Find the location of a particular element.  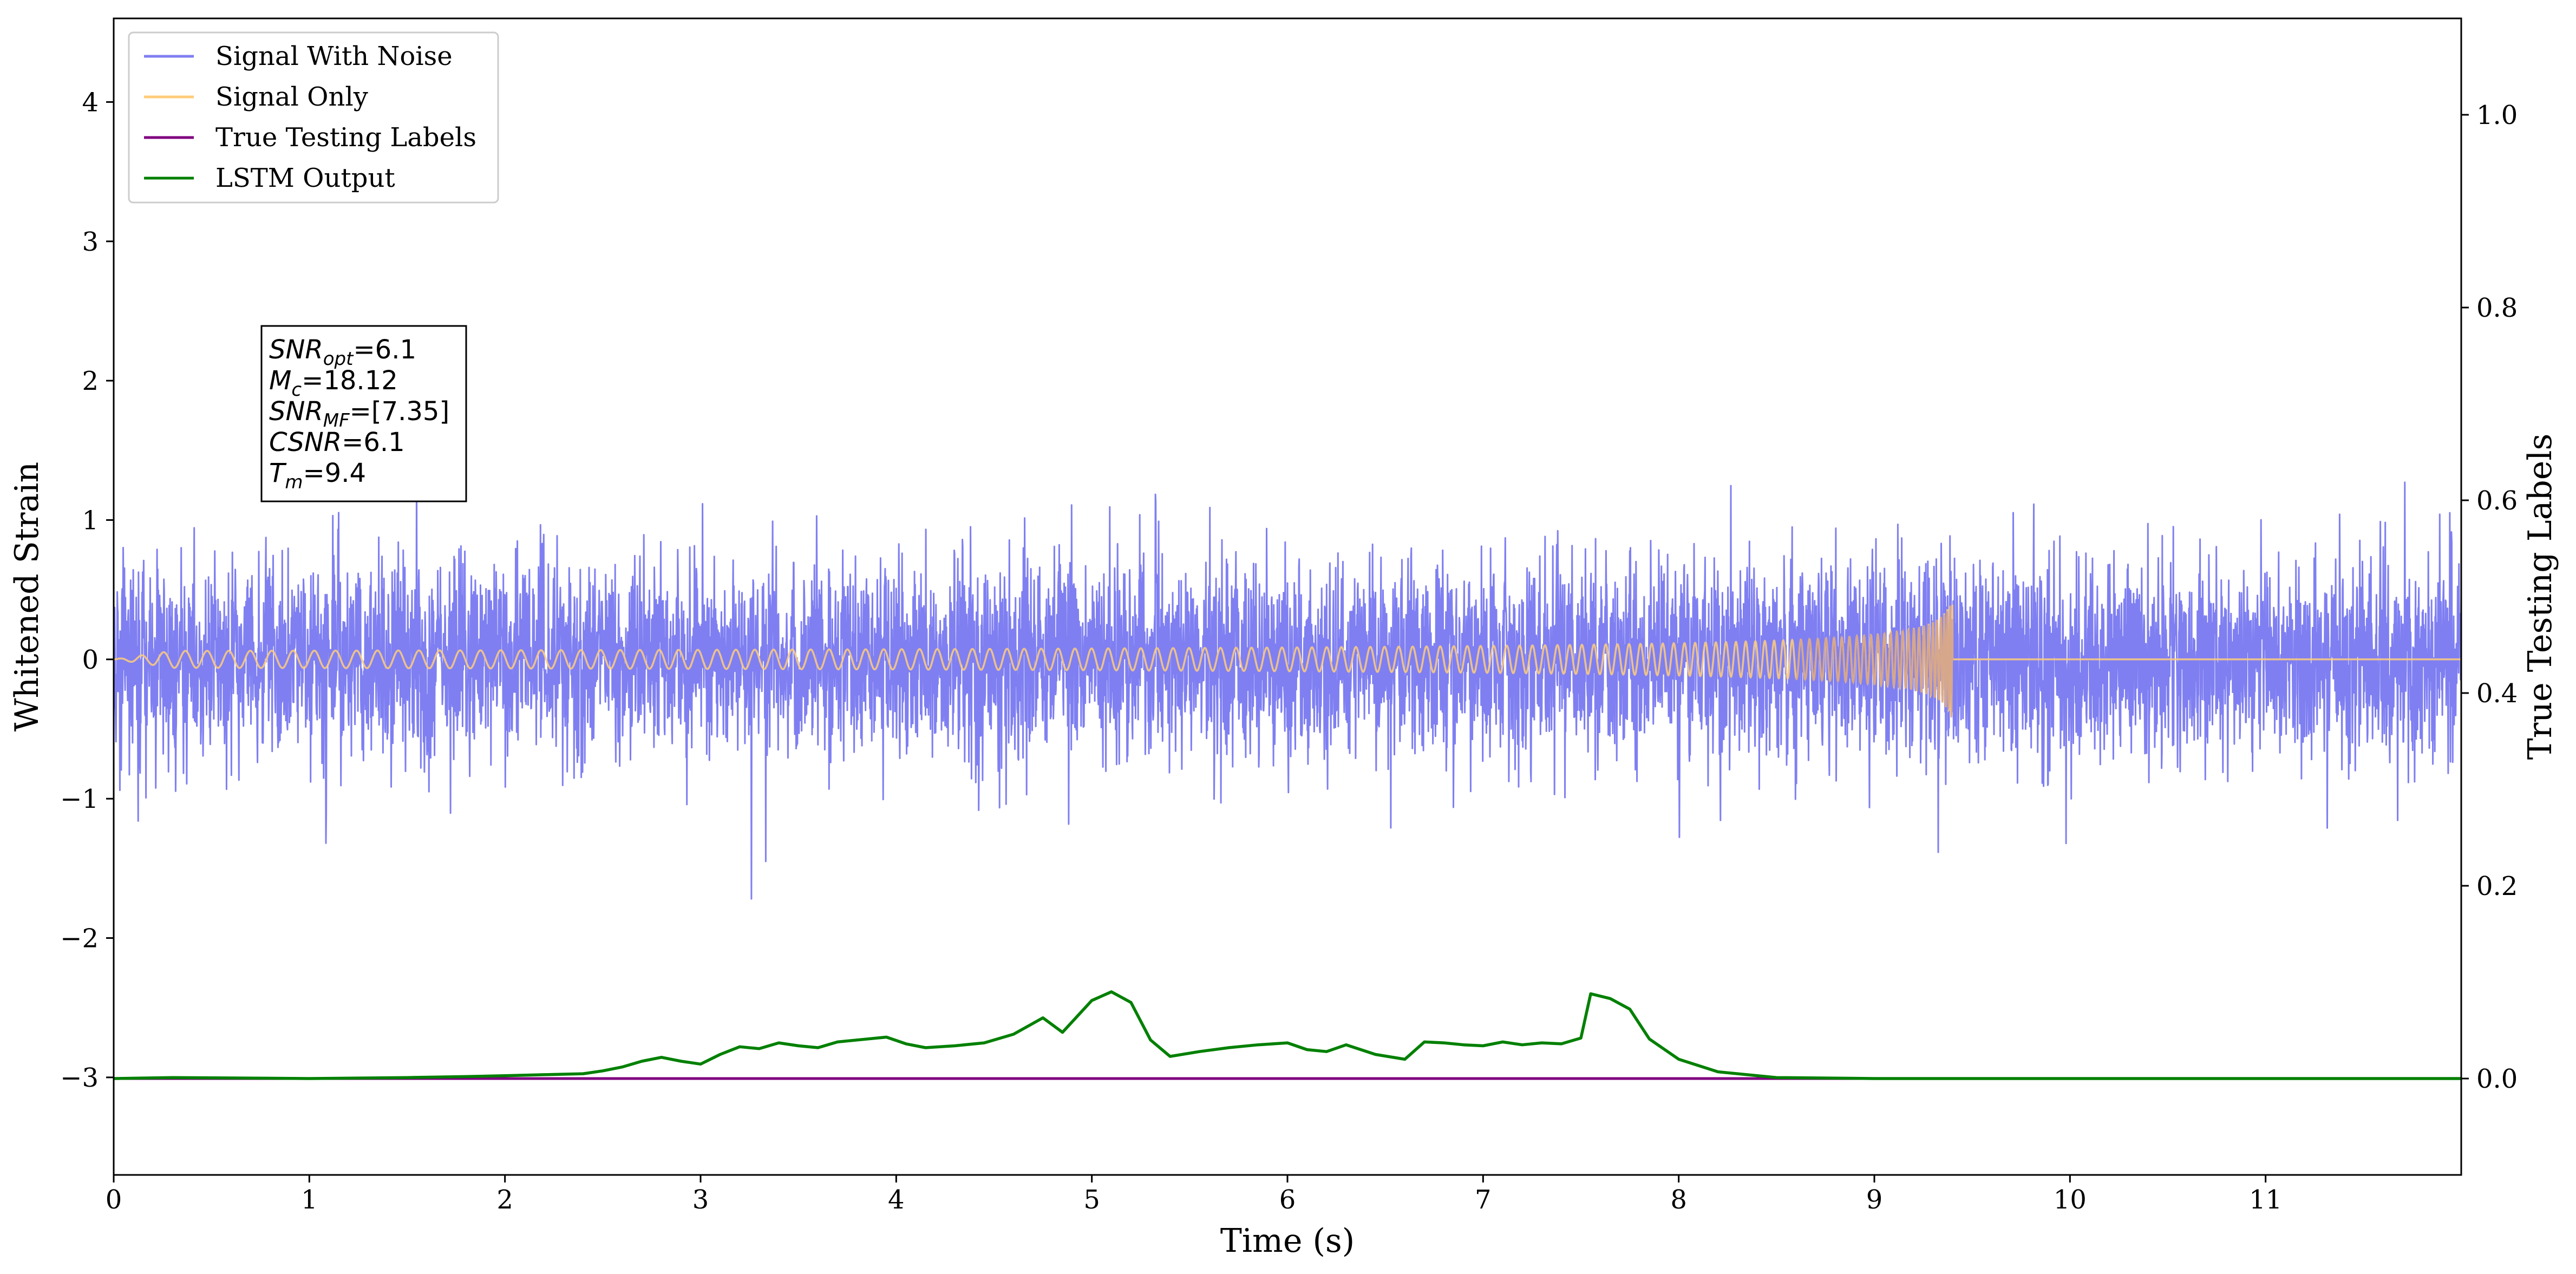

y-tick-label: −1 is located at coordinates (79, 799).